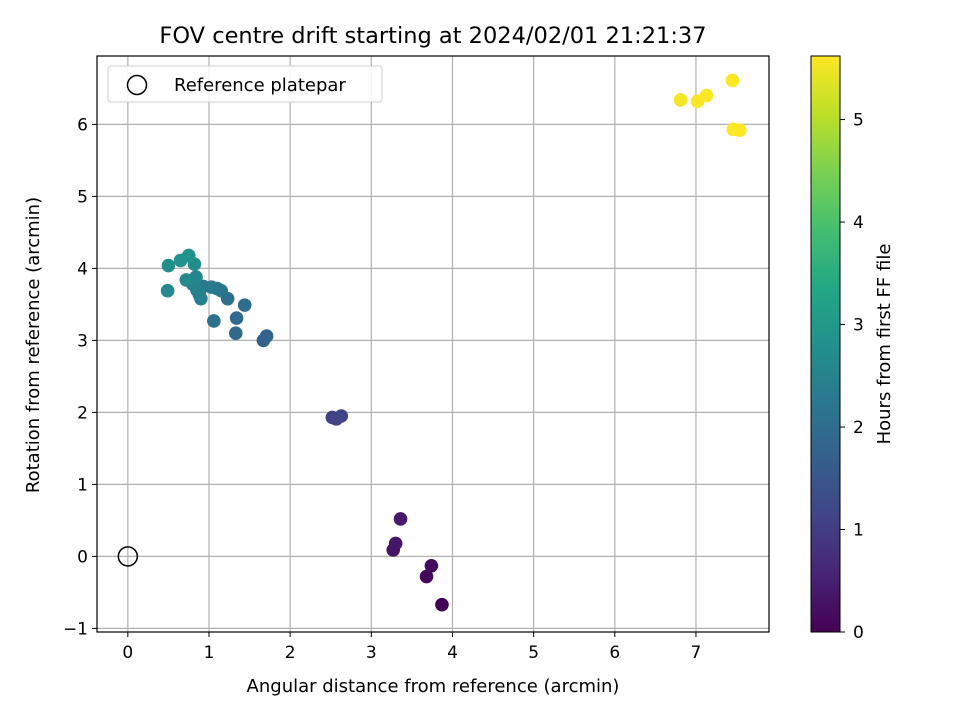 The image size is (960, 724). I want to click on colorbar-tick-label: 4, so click(858, 223).